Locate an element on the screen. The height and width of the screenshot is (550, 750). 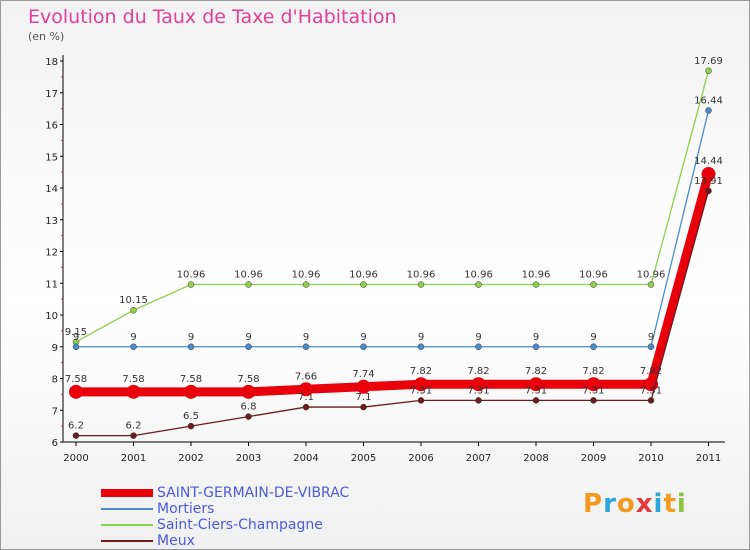
x-tick-label: 2006 is located at coordinates (420, 458).